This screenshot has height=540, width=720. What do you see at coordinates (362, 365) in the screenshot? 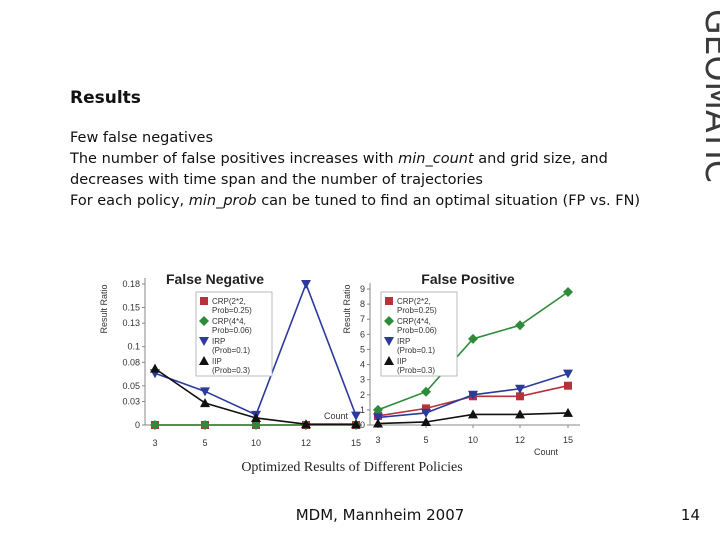
I see `y-tick-label: 4` at bounding box center [362, 365].